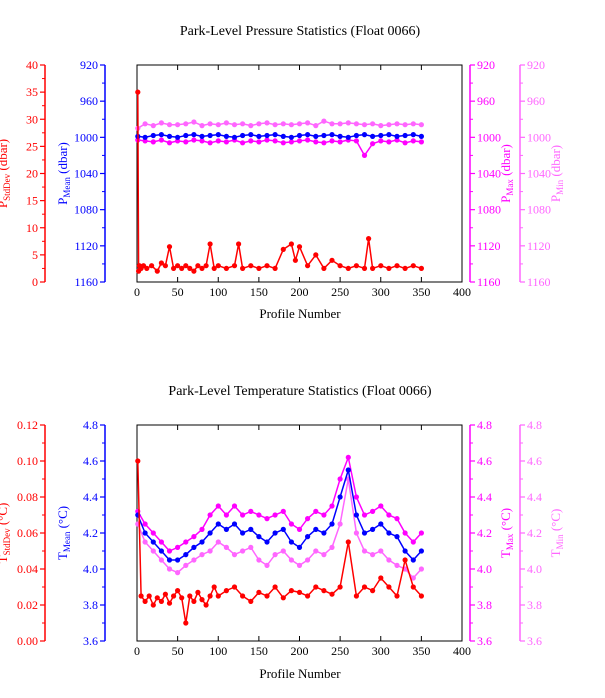 This screenshot has width=605, height=698. Describe the element at coordinates (300, 292) in the screenshot. I see `x-tick-label: 200` at that location.